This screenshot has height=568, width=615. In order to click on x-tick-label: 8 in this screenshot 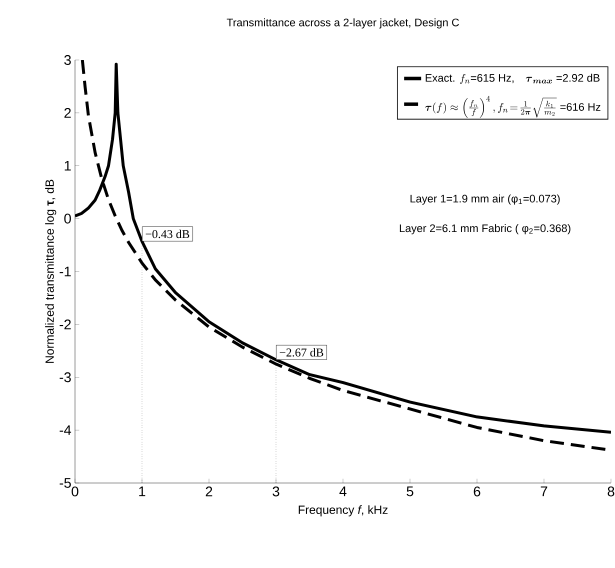, I will do `click(611, 491)`.